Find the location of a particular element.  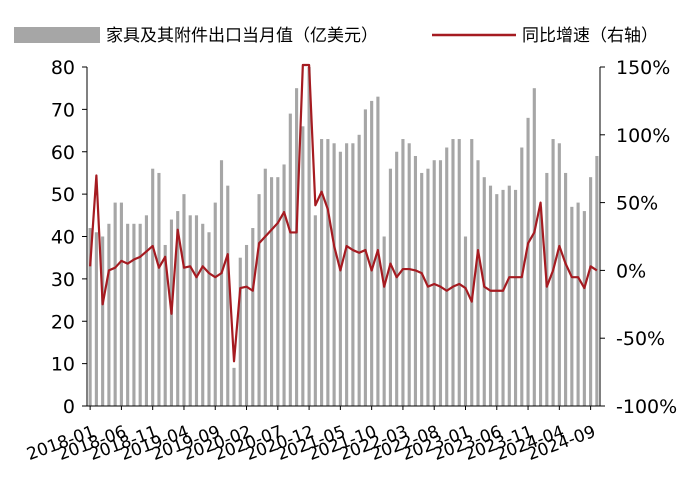

left-tick-label: 20 is located at coordinates (63, 322).